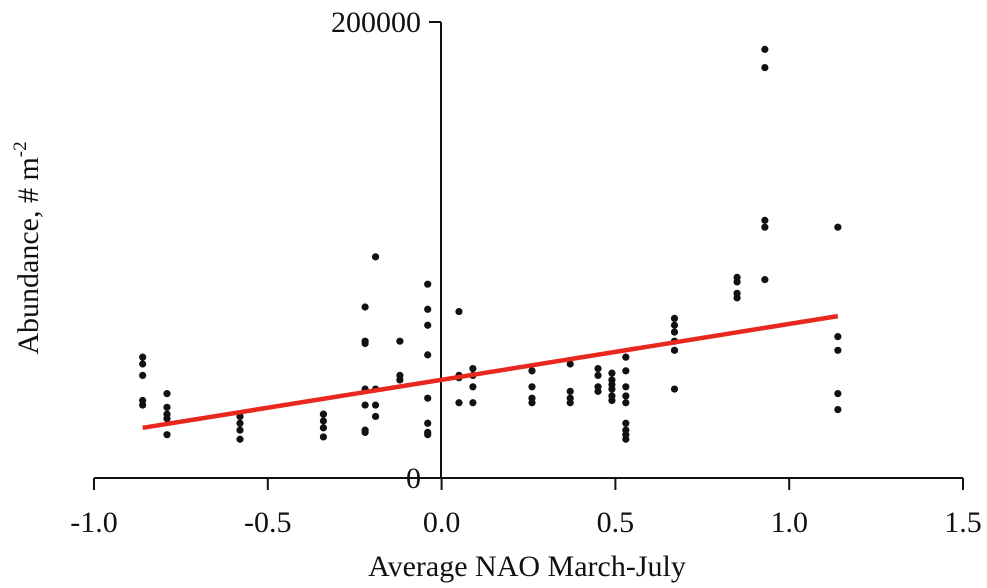 Image resolution: width=987 pixels, height=588 pixels. Describe the element at coordinates (963, 522) in the screenshot. I see `x-tick-label: 1.5` at that location.